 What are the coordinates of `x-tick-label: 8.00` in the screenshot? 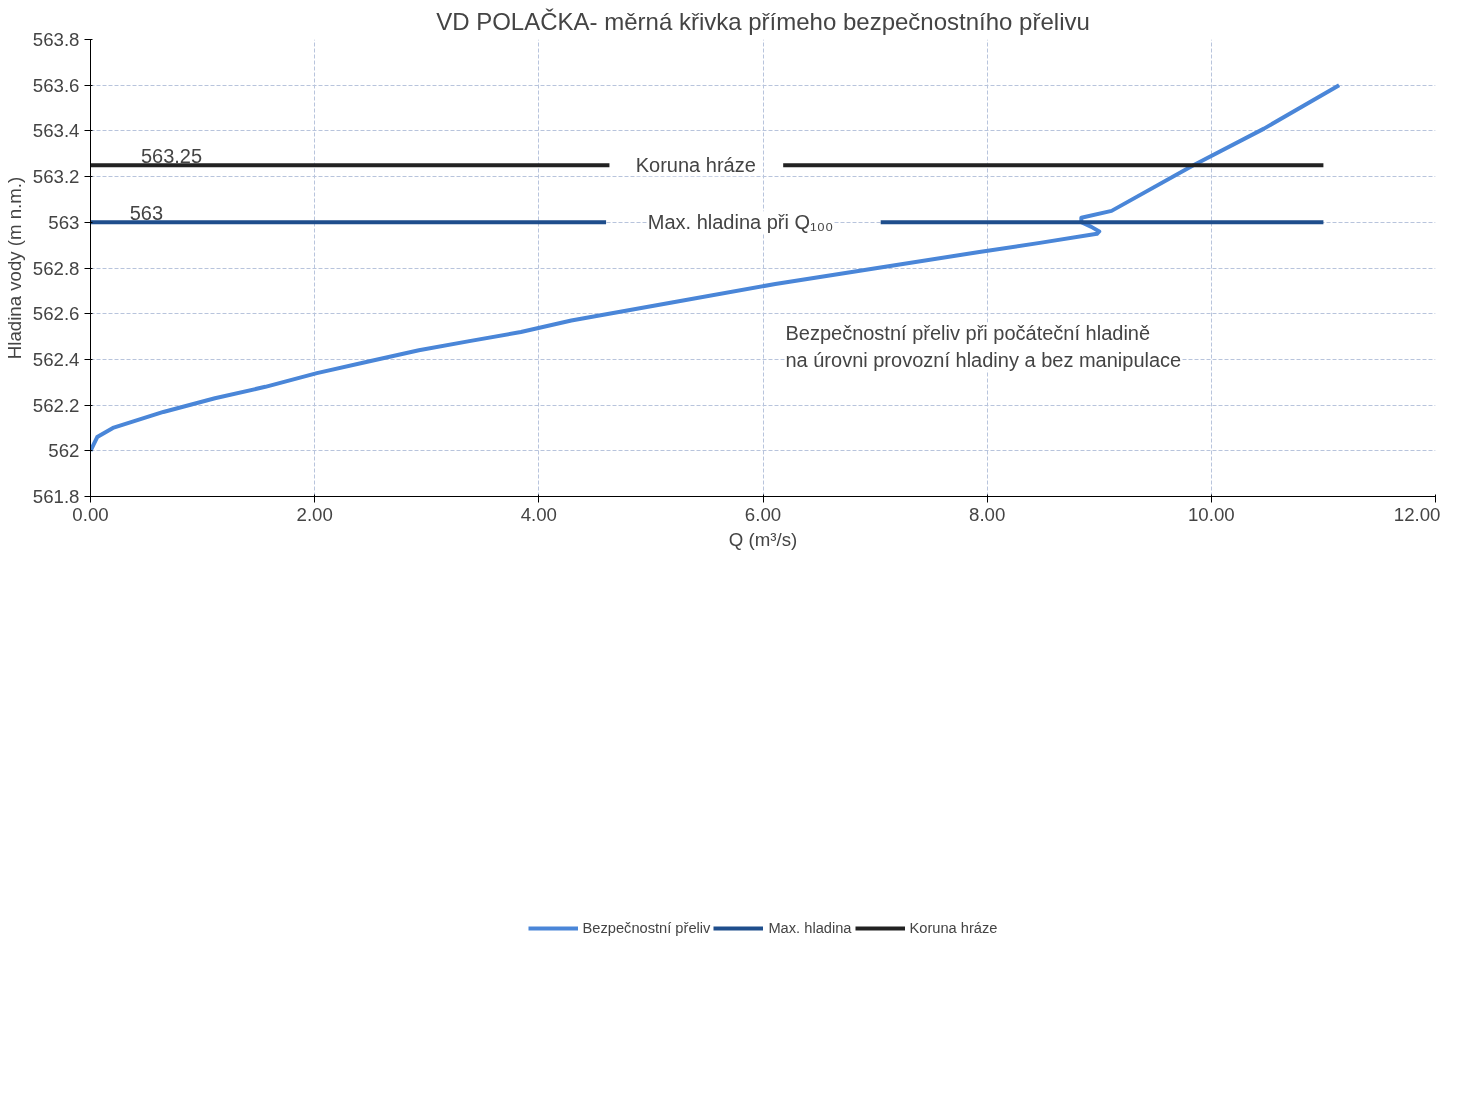 It's located at (987, 514).